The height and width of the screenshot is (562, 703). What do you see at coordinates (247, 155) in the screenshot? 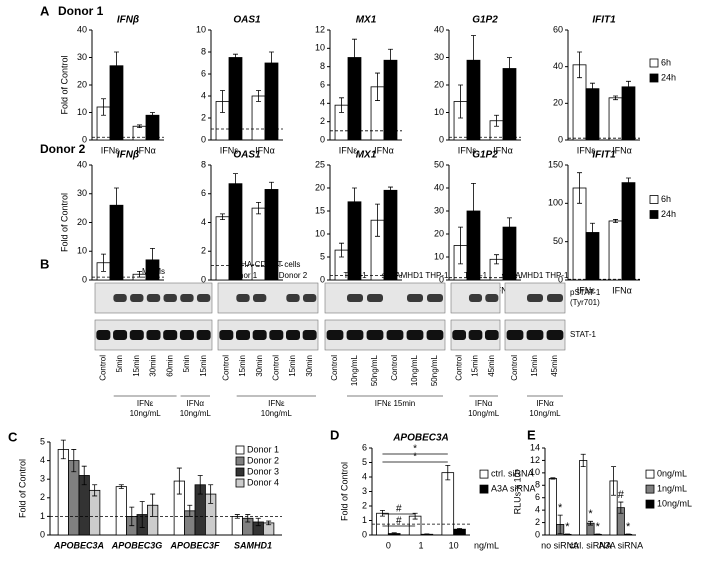
I see `chart-title: OAS1` at bounding box center [247, 155].